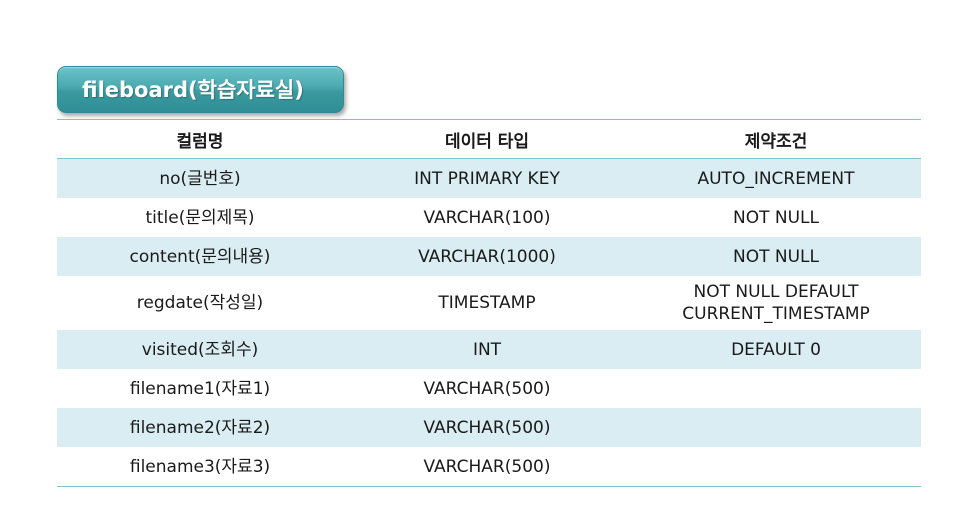 Image resolution: width=960 pixels, height=510 pixels. I want to click on cell-column-name: filename3(자료3), so click(200, 467).